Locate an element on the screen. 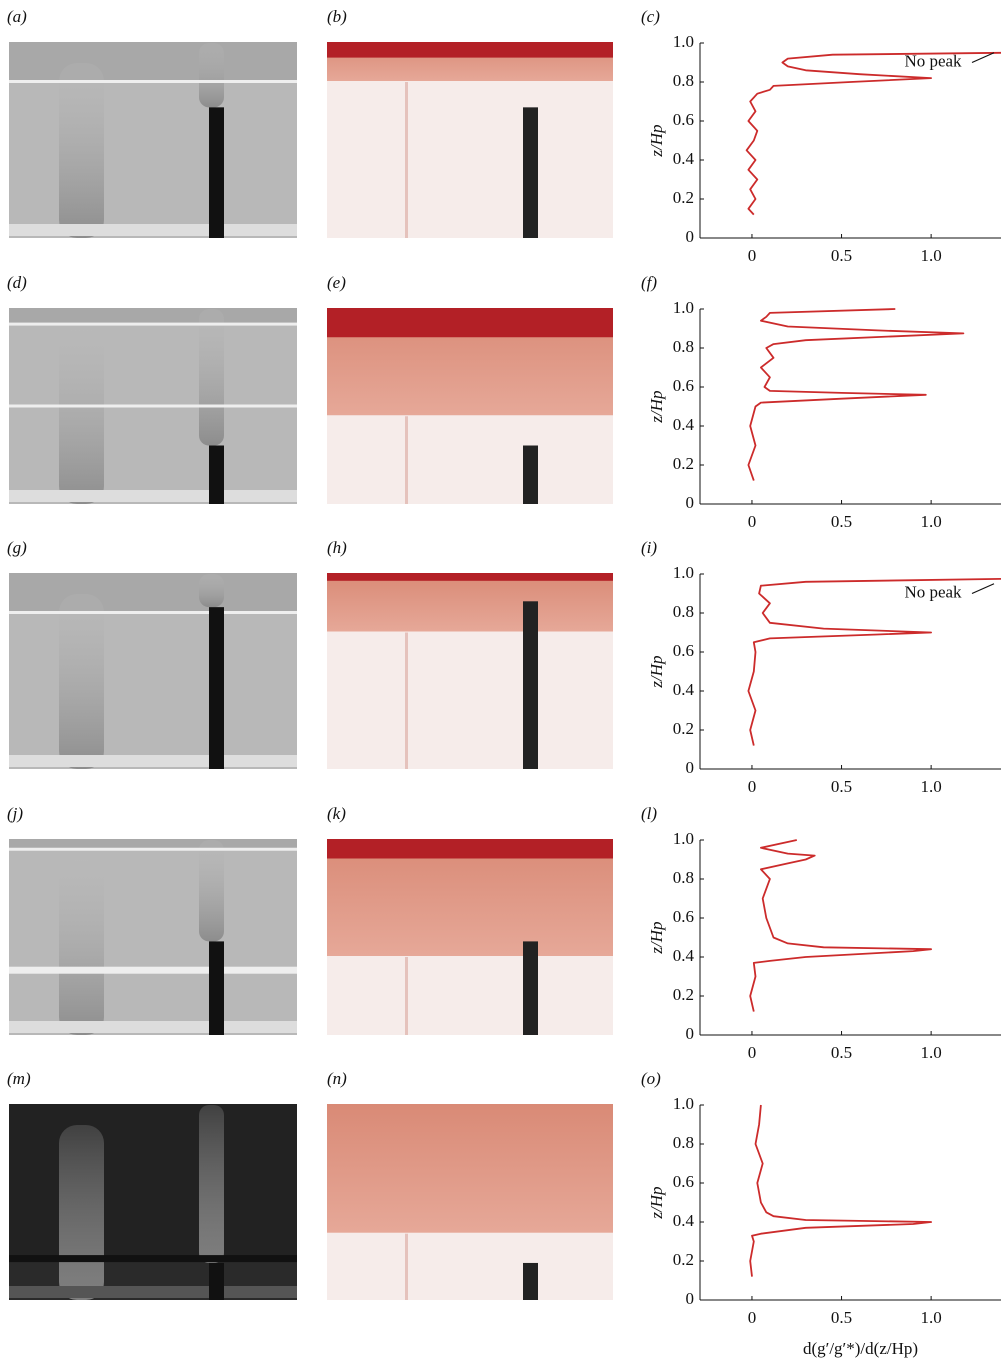 The height and width of the screenshot is (1366, 1003). panel-label: (h) is located at coordinates (337, 547).